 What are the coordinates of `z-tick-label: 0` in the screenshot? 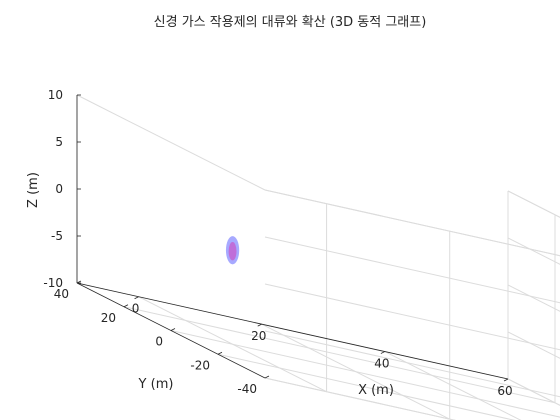 It's located at (59, 189).